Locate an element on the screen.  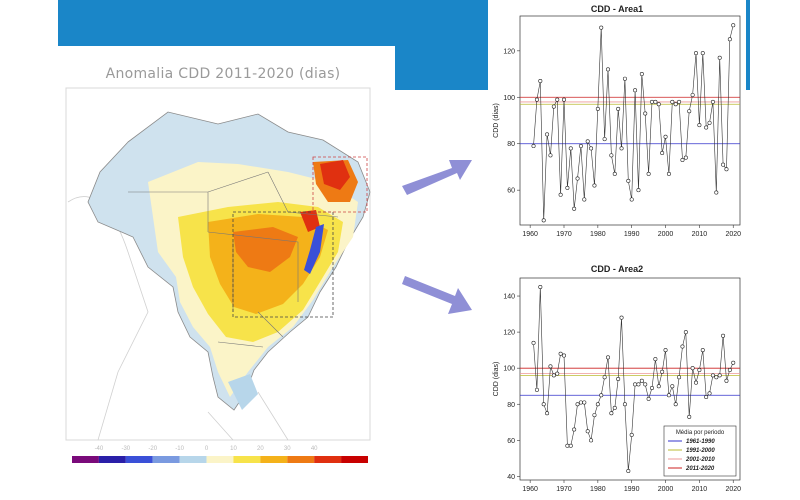
map-title: Anomalia CDD 2011-2020 (dias) is located at coordinates (223, 74).